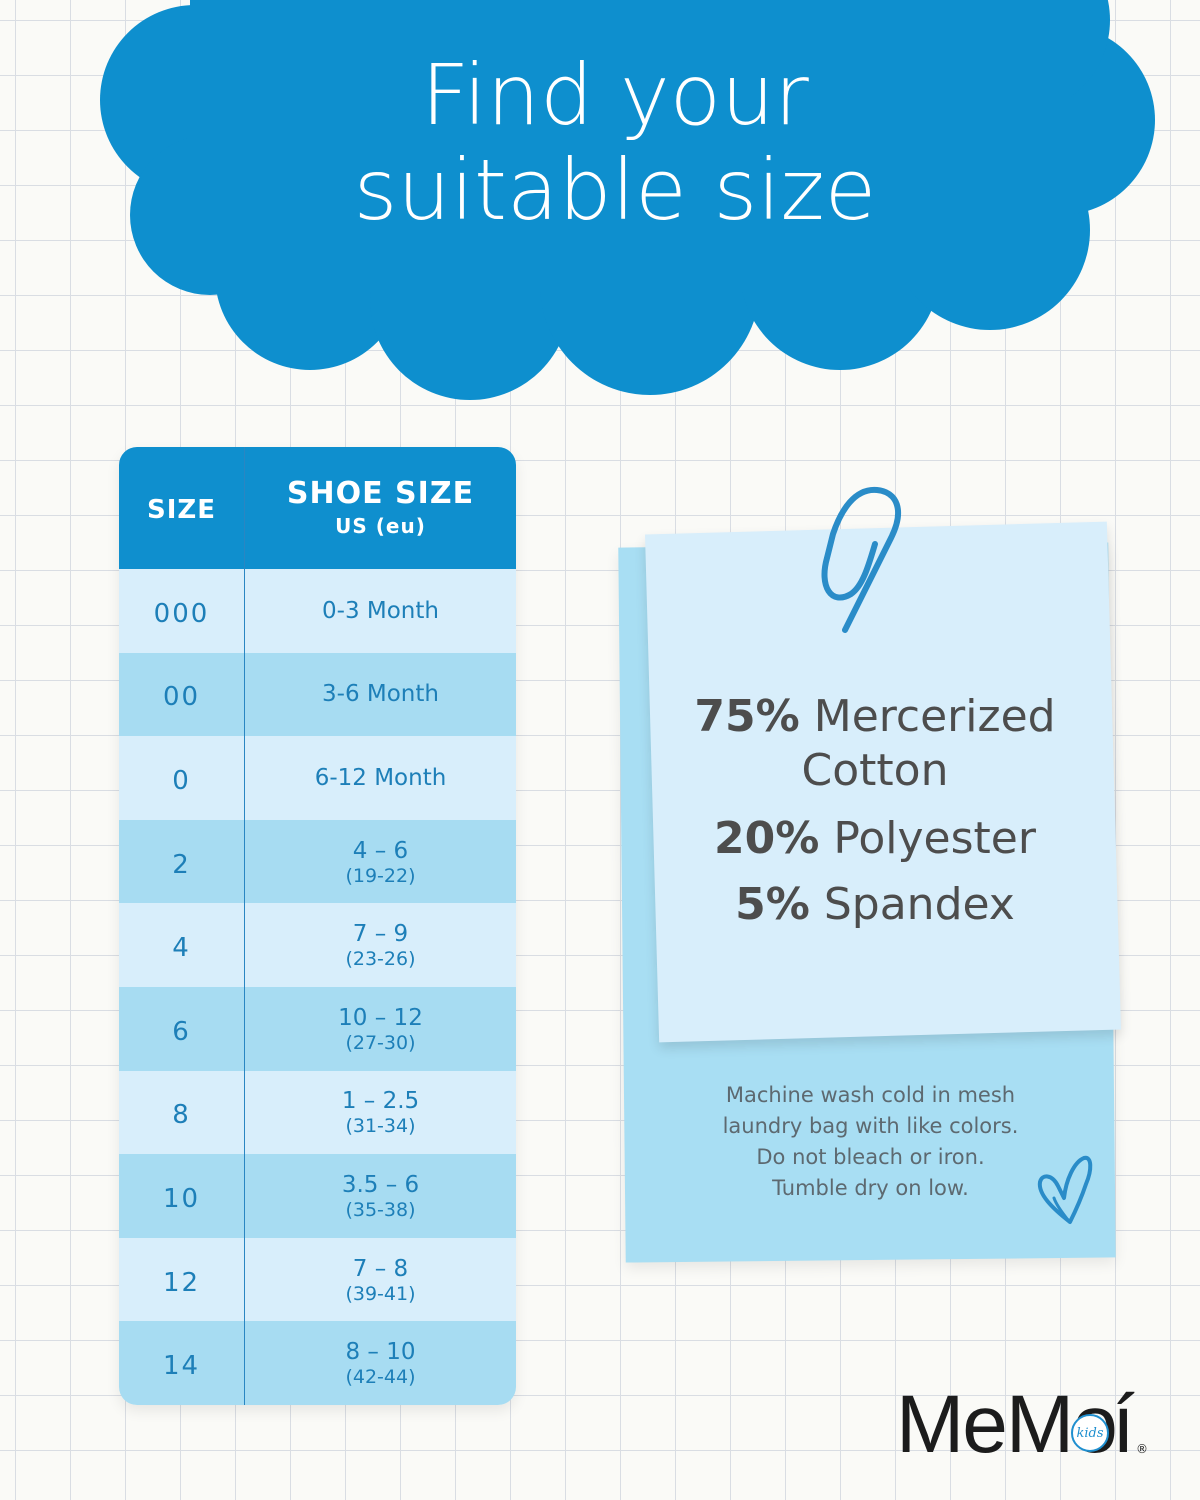  I want to click on spandex-percent: 5%, so click(772, 904).